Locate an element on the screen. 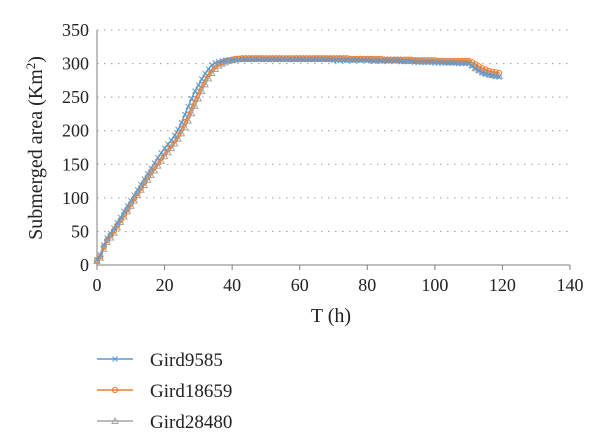  legend-label-gird9585: Gird9585 is located at coordinates (186, 360).